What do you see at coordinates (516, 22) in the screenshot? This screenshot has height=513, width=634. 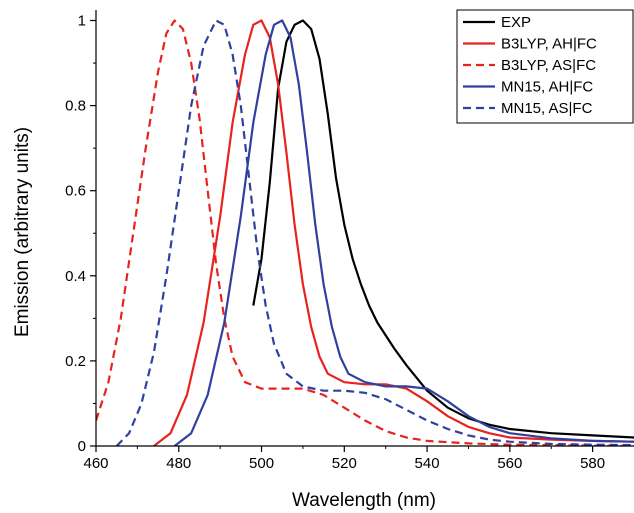 I see `legend-label-0: EXP` at bounding box center [516, 22].